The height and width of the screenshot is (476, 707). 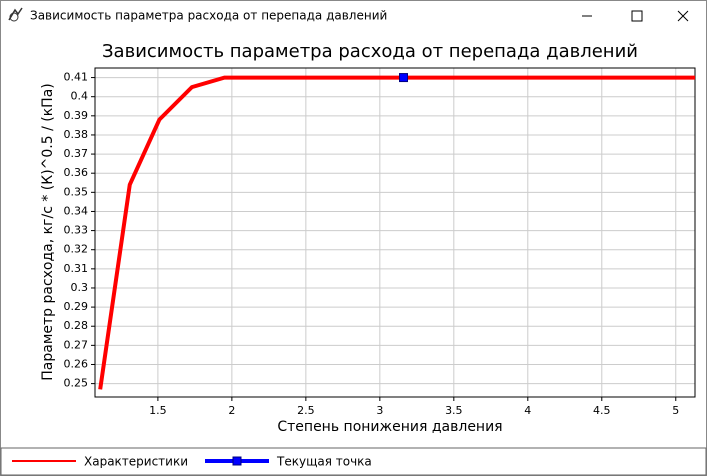 What do you see at coordinates (231, 410) in the screenshot?
I see `x-tick-label: 2` at bounding box center [231, 410].